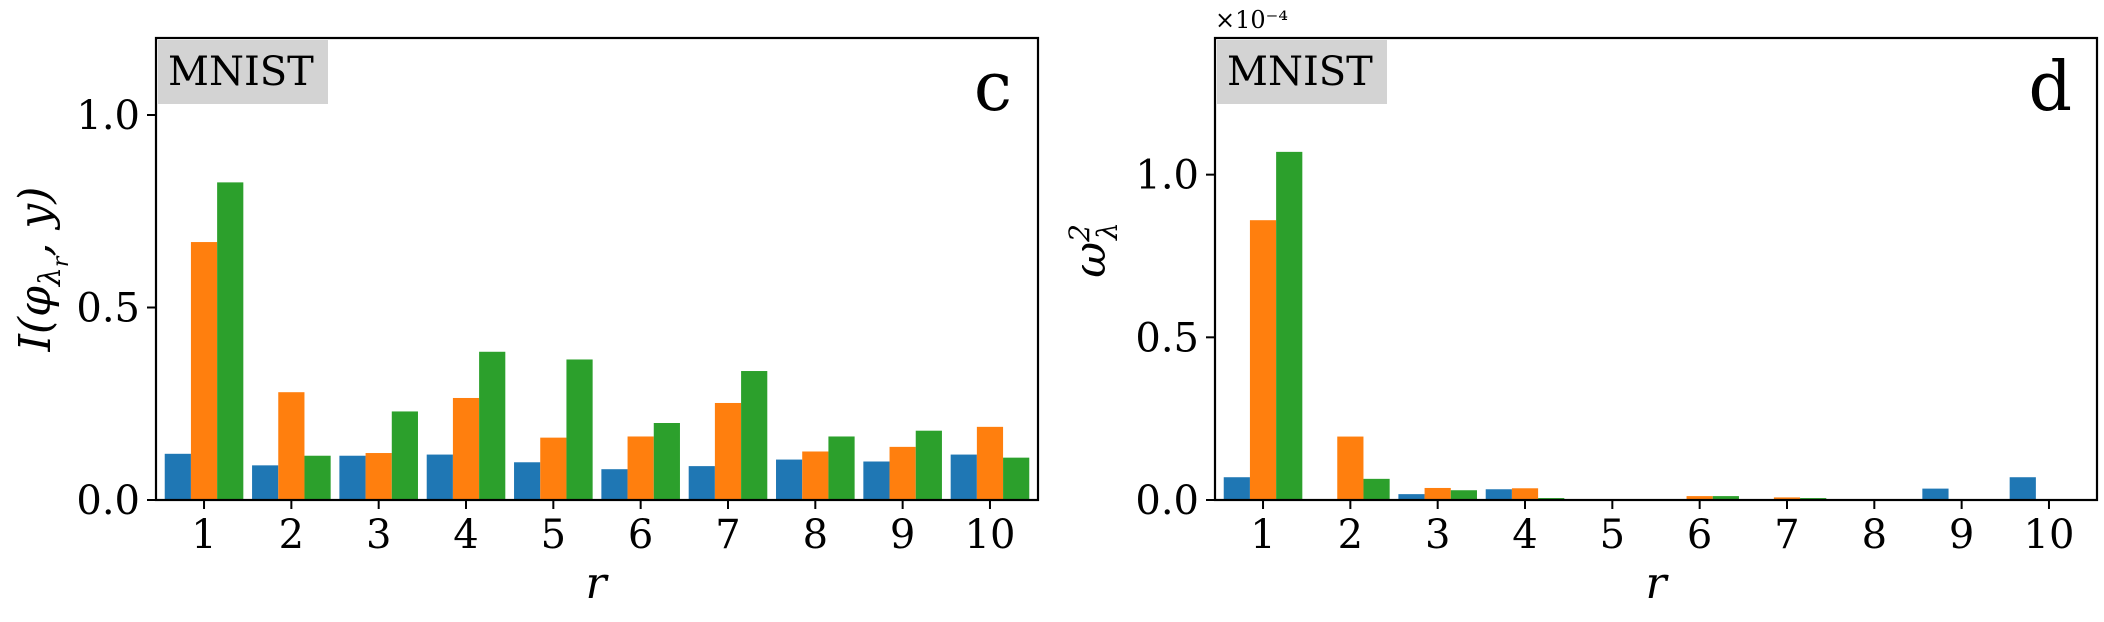  I want to click on panel-d-bar-series-1-r4, so click(1498, 494).